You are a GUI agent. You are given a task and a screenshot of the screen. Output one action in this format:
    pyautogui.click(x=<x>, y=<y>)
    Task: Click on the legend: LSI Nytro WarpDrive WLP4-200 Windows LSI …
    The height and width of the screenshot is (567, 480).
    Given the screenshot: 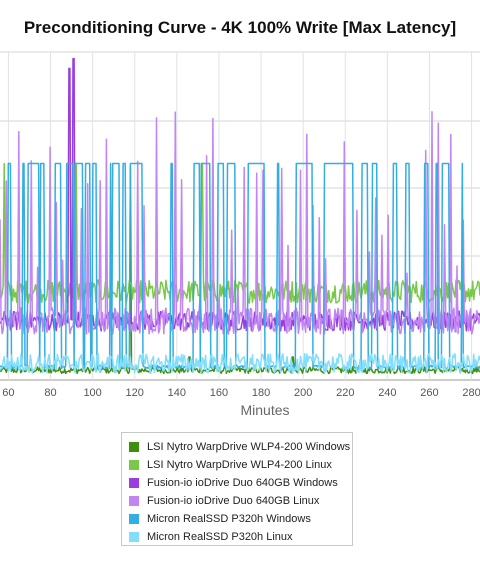 What is the action you would take?
    pyautogui.click(x=237, y=489)
    